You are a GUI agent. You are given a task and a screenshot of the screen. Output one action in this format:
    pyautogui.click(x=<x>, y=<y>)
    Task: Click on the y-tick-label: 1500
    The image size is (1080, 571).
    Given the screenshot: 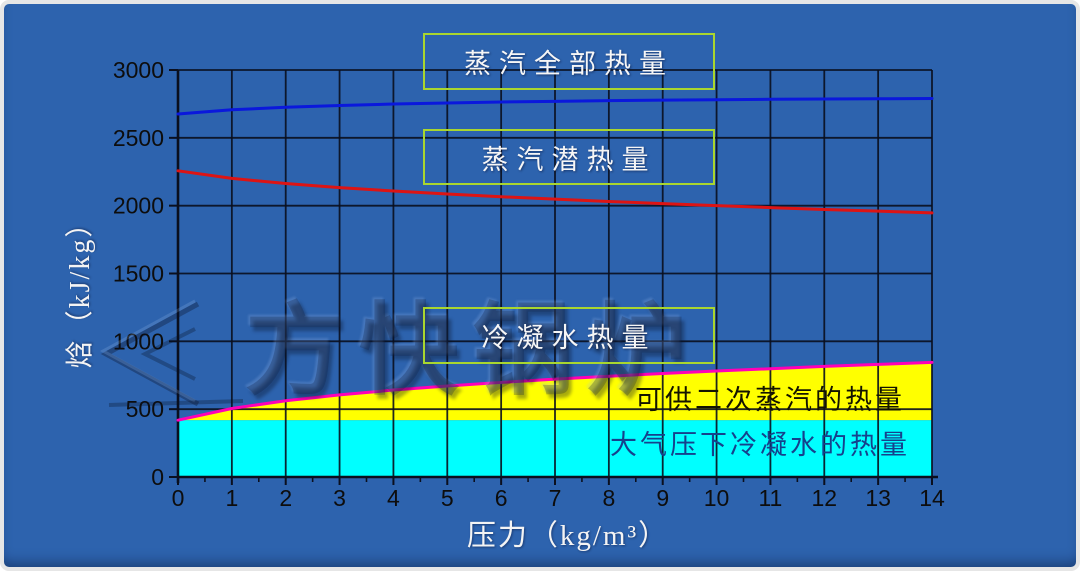 What is the action you would take?
    pyautogui.click(x=138, y=274)
    